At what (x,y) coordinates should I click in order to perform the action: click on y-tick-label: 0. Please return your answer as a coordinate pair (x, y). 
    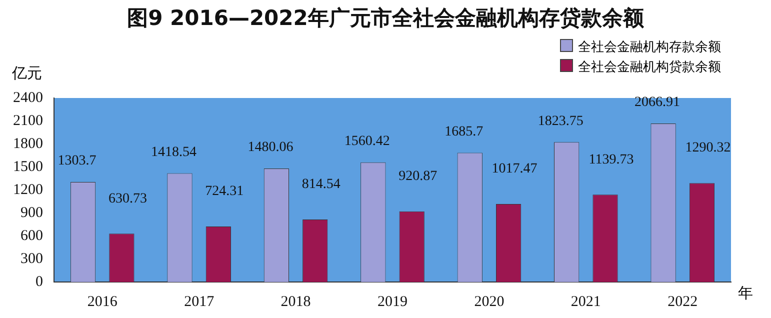
    Looking at the image, I should click on (39, 282).